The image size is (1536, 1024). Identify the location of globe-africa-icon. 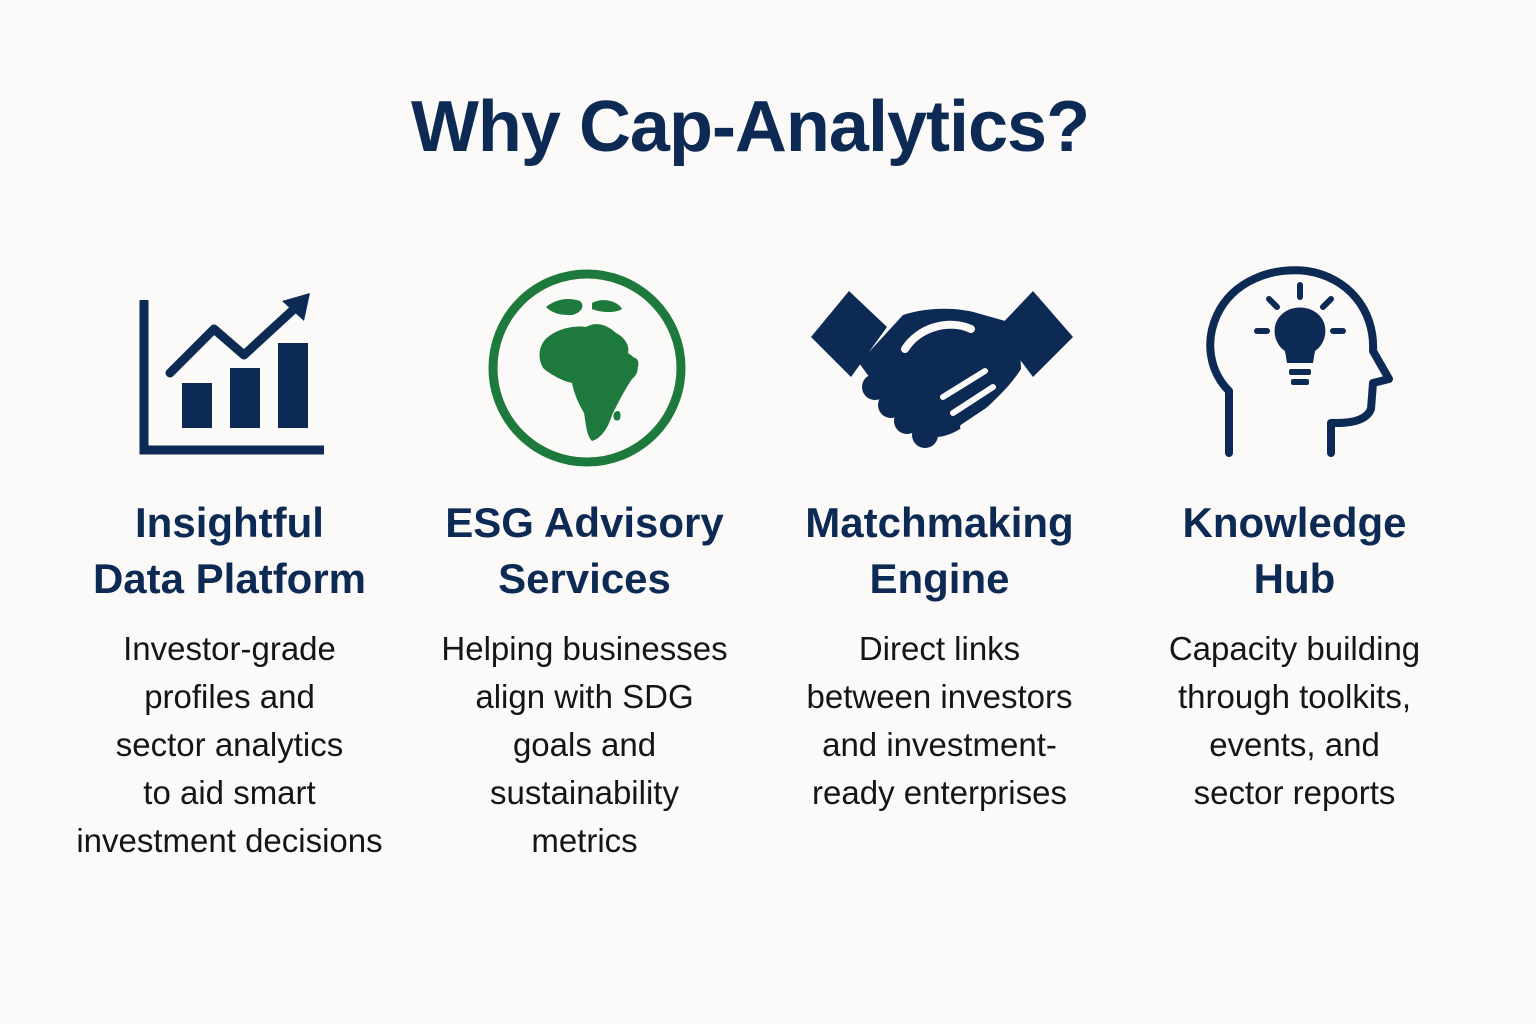
(587, 368).